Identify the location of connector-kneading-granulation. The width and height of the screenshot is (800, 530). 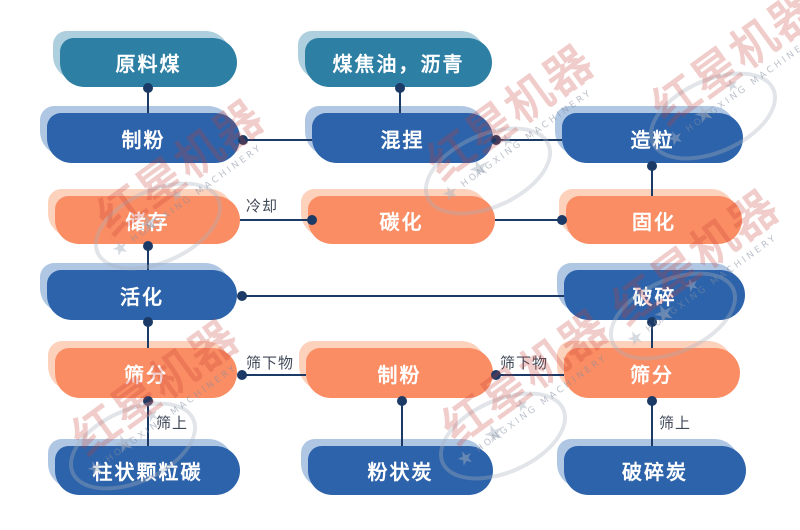
(527, 140).